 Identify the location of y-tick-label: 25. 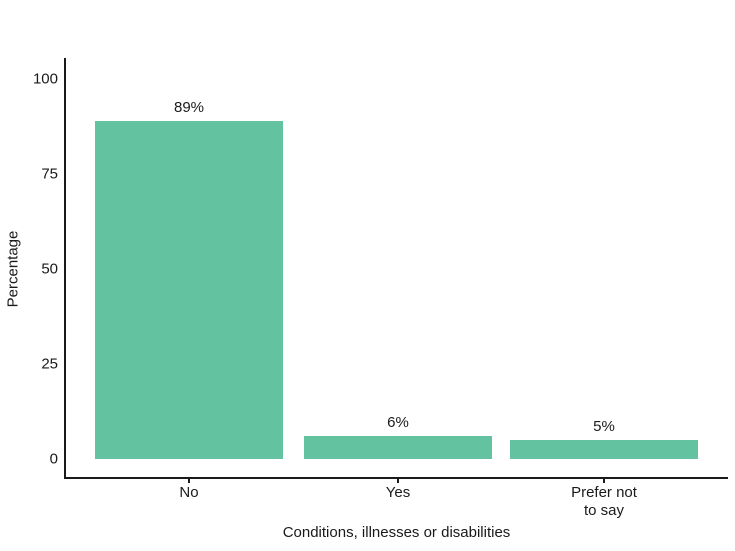
(49, 364).